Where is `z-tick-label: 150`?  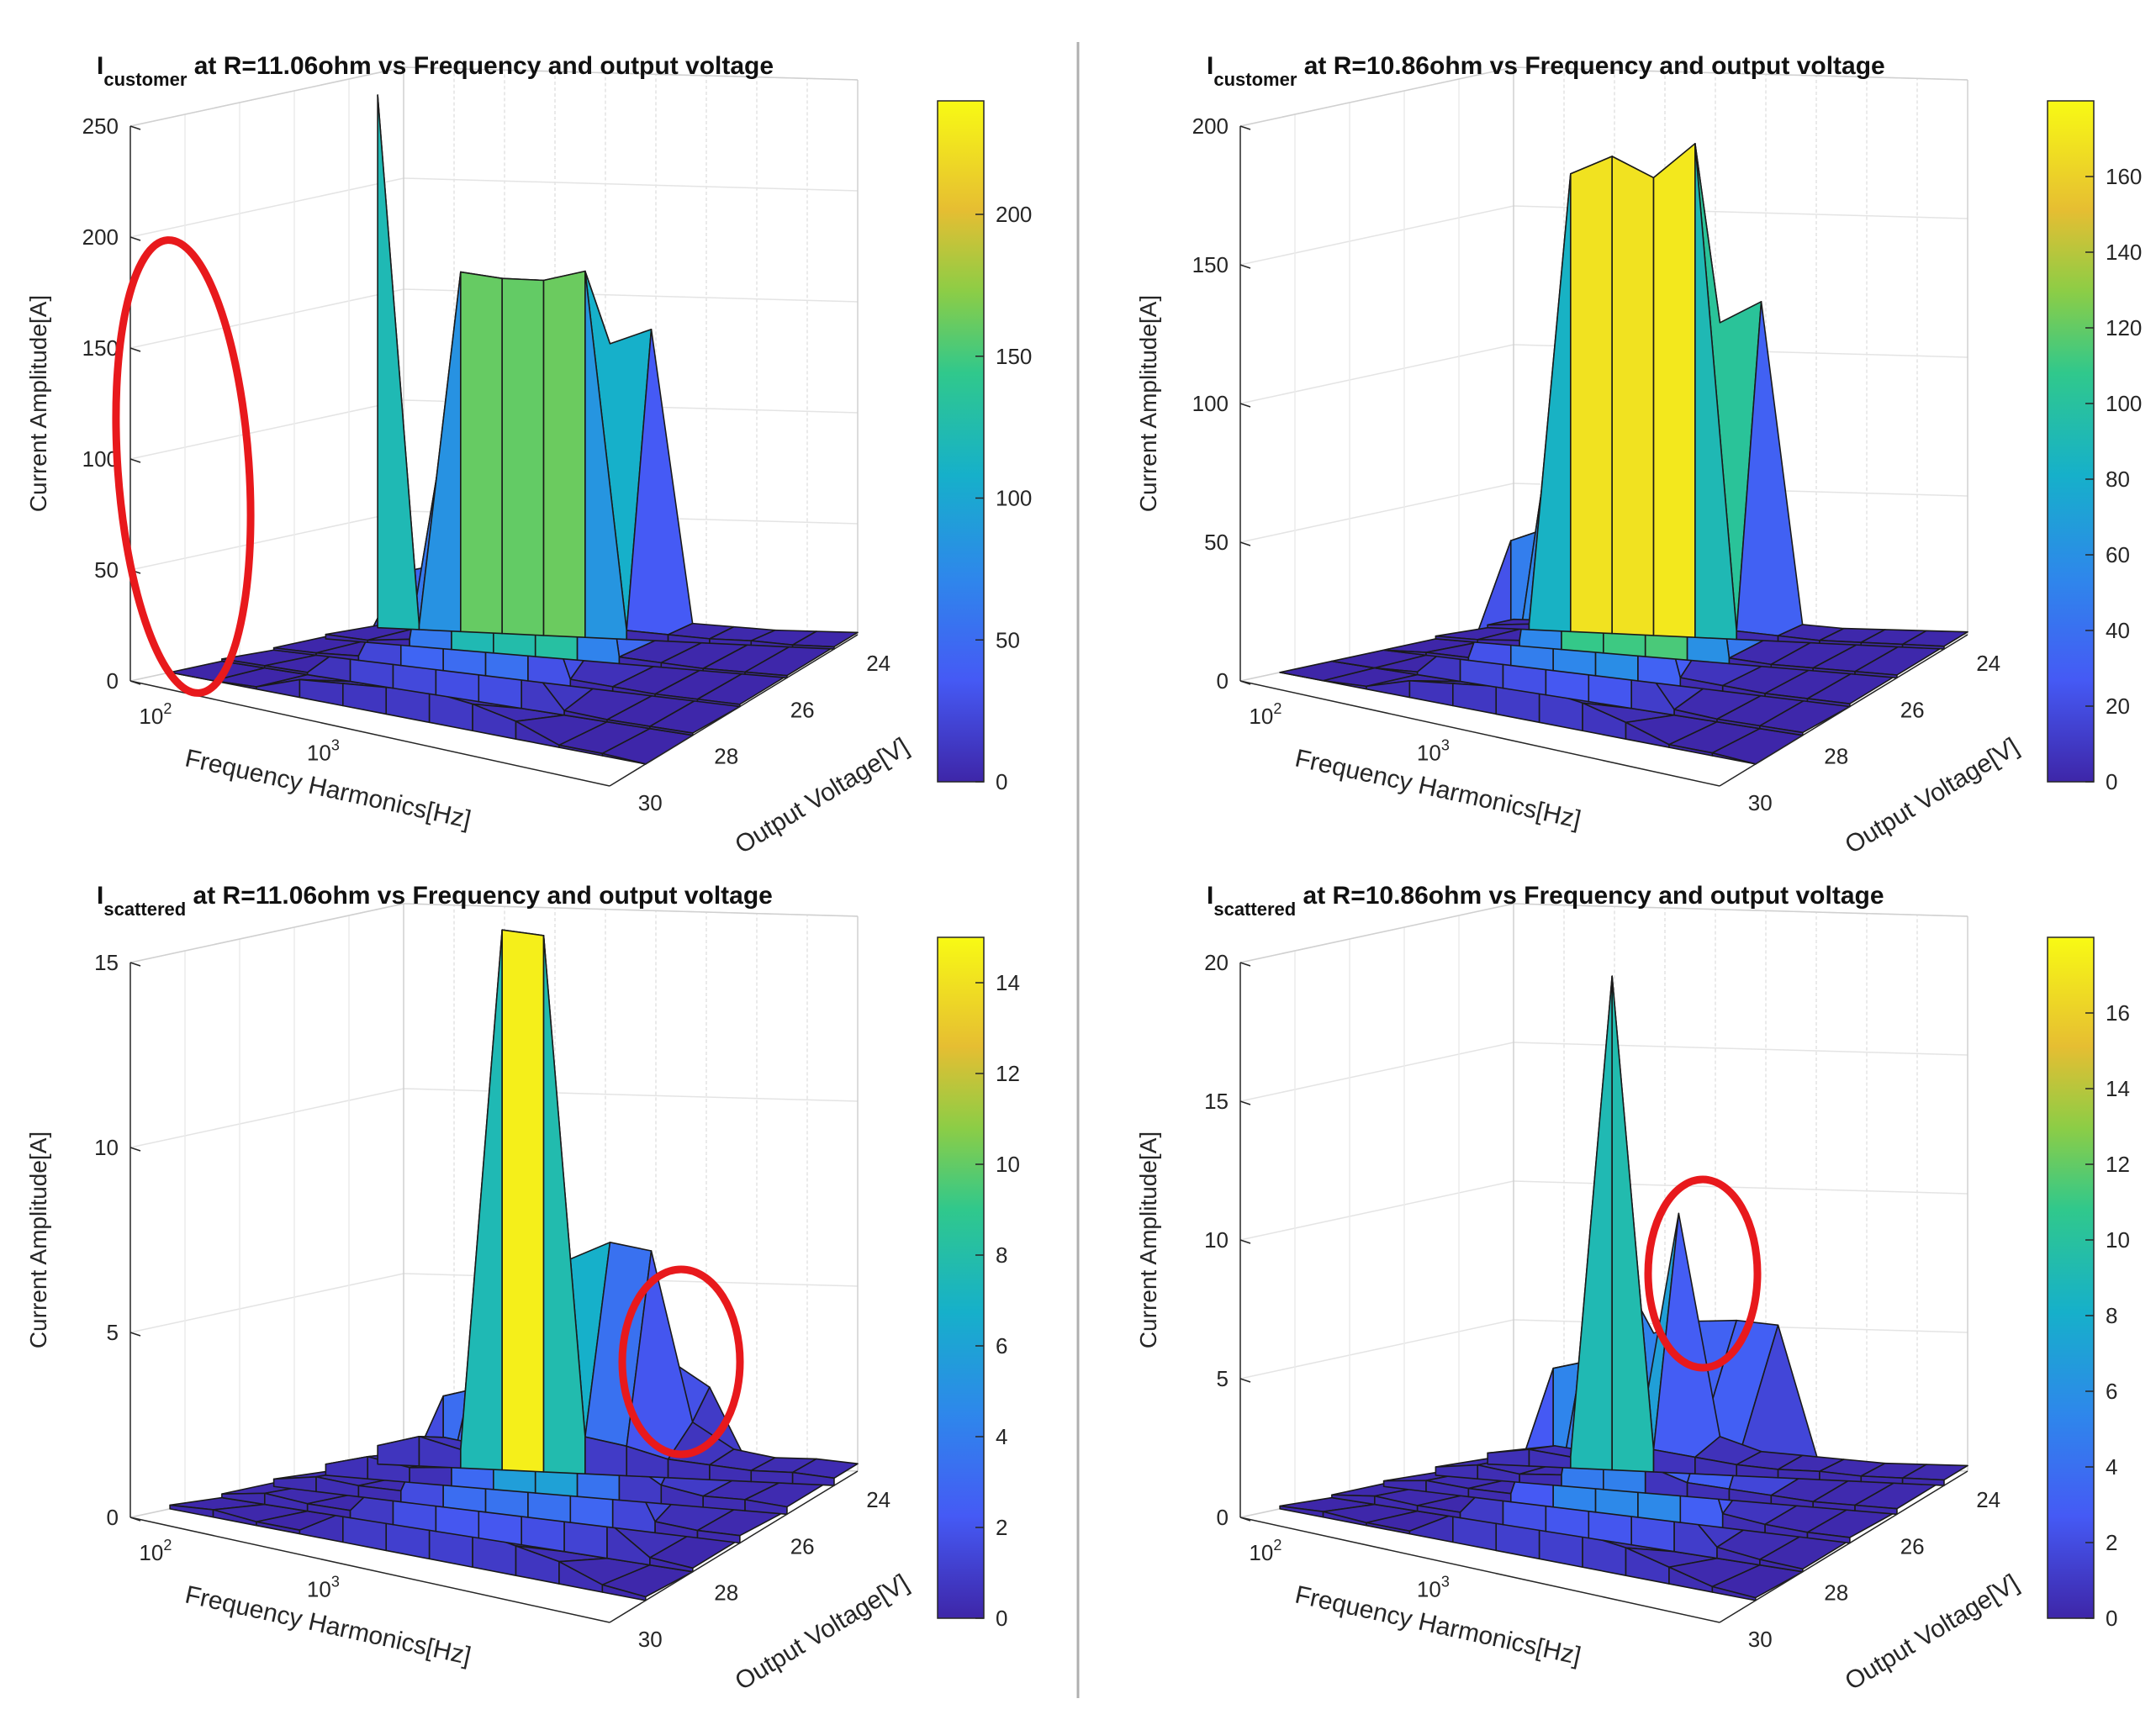
z-tick-label: 150 is located at coordinates (1210, 264).